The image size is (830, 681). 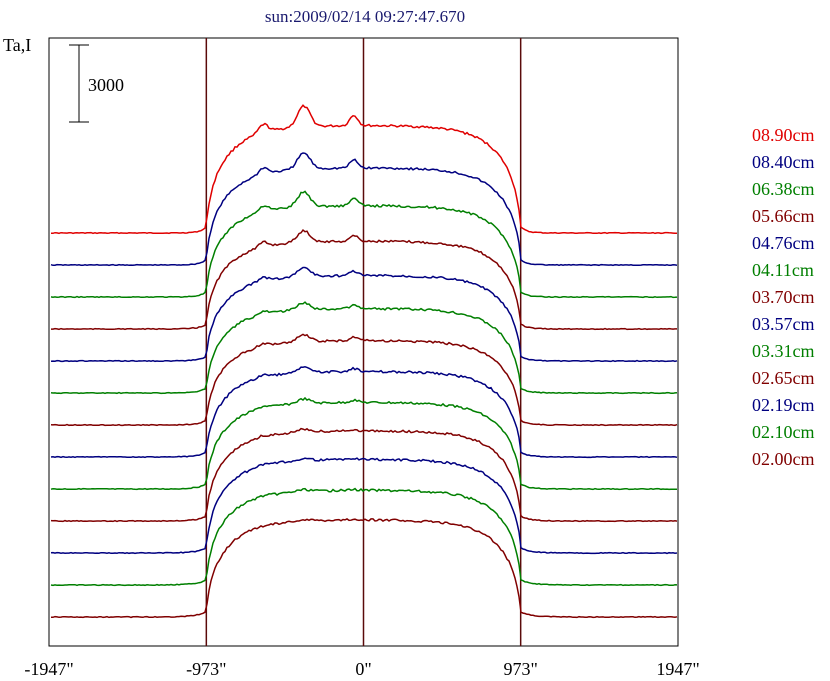 What do you see at coordinates (783, 459) in the screenshot?
I see `legend-entry: 02.00cm` at bounding box center [783, 459].